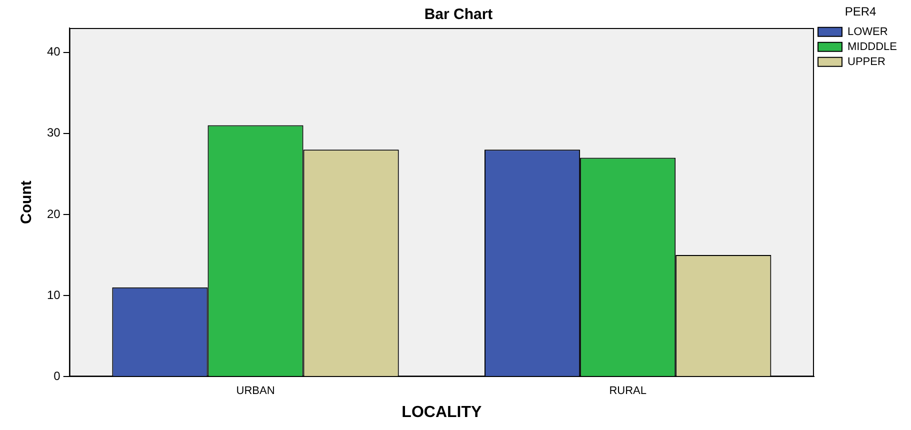  I want to click on y-axis-title: Count, so click(27, 202).